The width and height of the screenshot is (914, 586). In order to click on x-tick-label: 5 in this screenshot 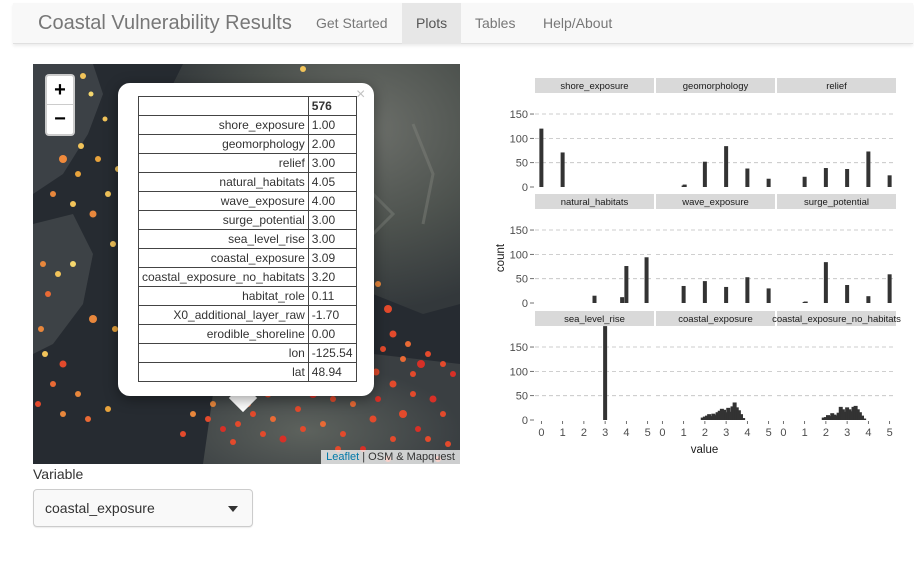, I will do `click(890, 433)`.